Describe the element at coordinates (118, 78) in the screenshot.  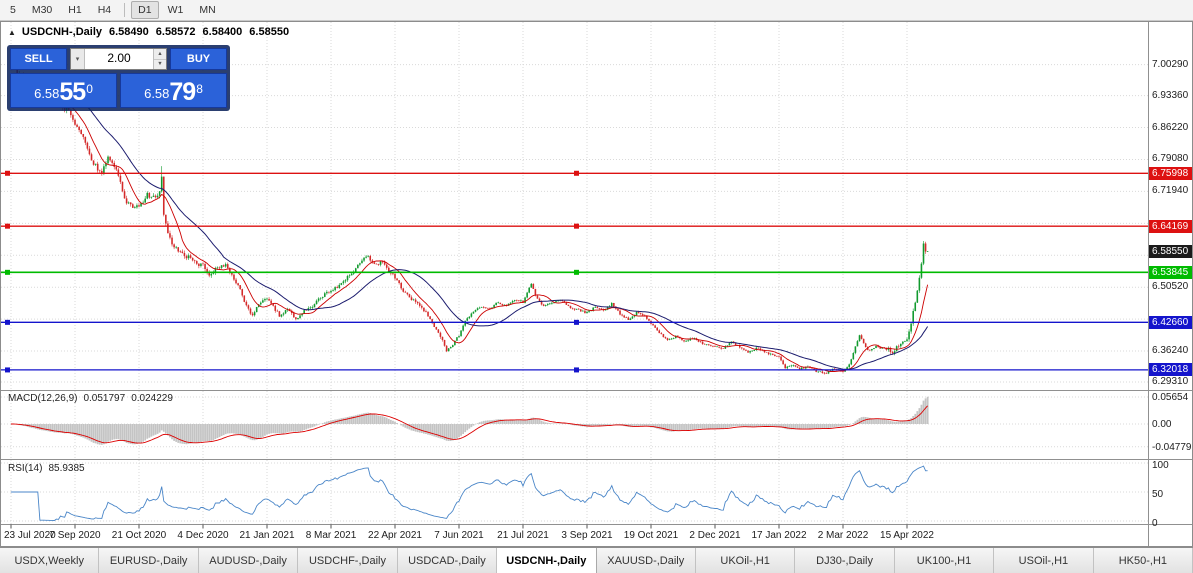
I see `one-click-trading-panel: SELL ▾ 2.00 ▲ ▼ BUY 6.58 55 0 6.58 79 8` at that location.